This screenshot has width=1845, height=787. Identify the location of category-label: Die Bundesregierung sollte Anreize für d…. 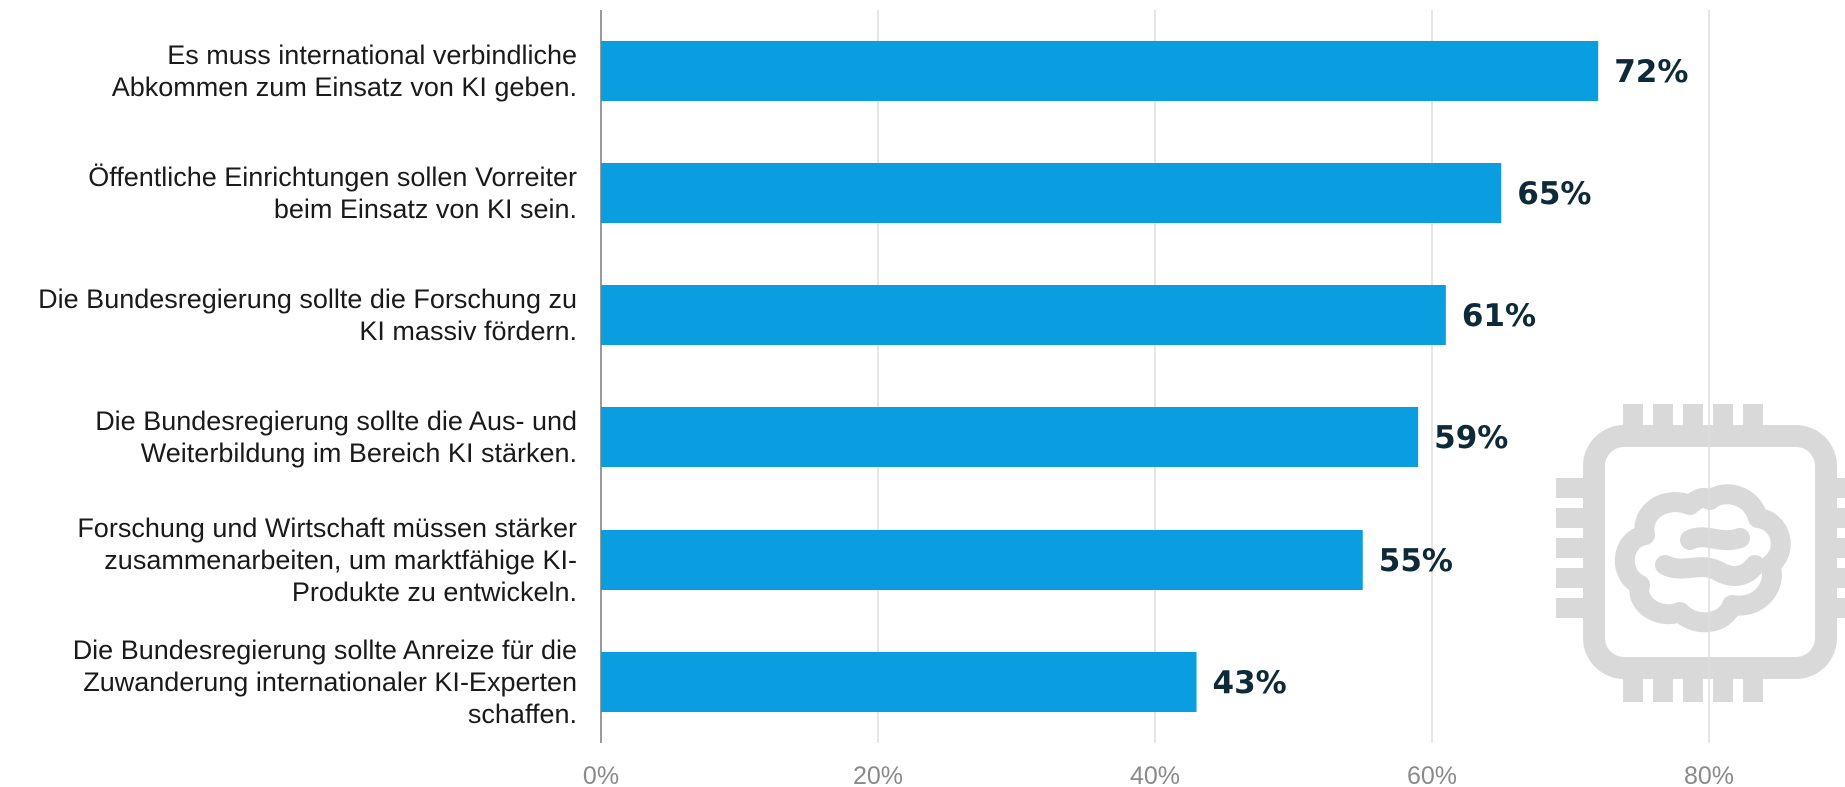
(325, 682).